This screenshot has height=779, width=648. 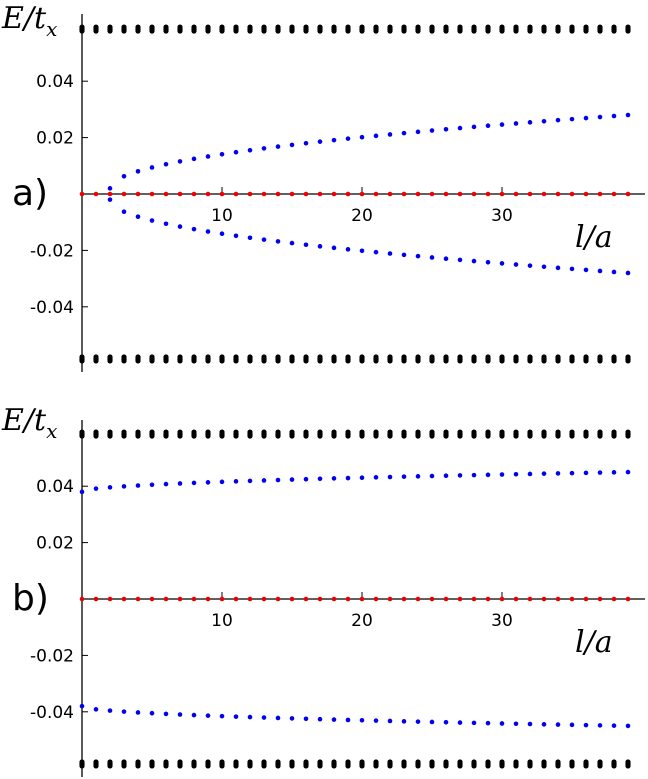 I want to click on x-axis-title: l/a, so click(x=594, y=642).